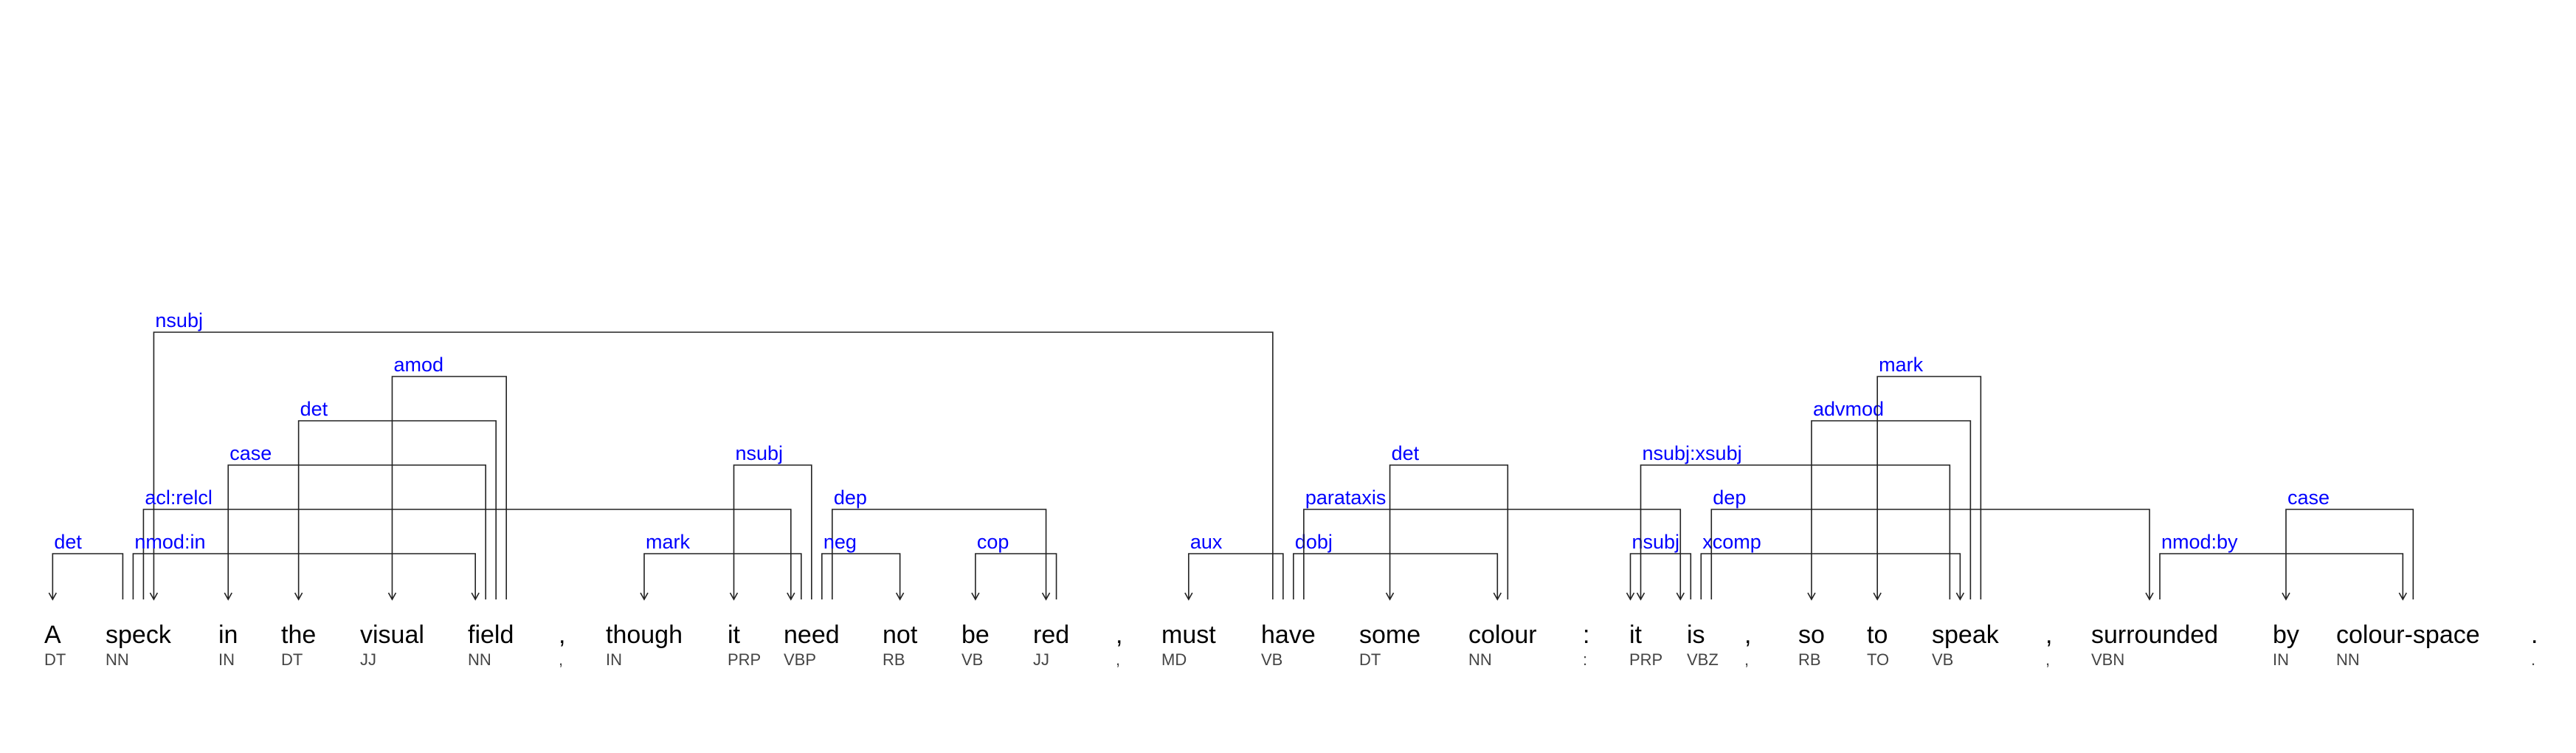 This screenshot has width=2576, height=753. I want to click on arc-label: acl:relcl, so click(179, 497).